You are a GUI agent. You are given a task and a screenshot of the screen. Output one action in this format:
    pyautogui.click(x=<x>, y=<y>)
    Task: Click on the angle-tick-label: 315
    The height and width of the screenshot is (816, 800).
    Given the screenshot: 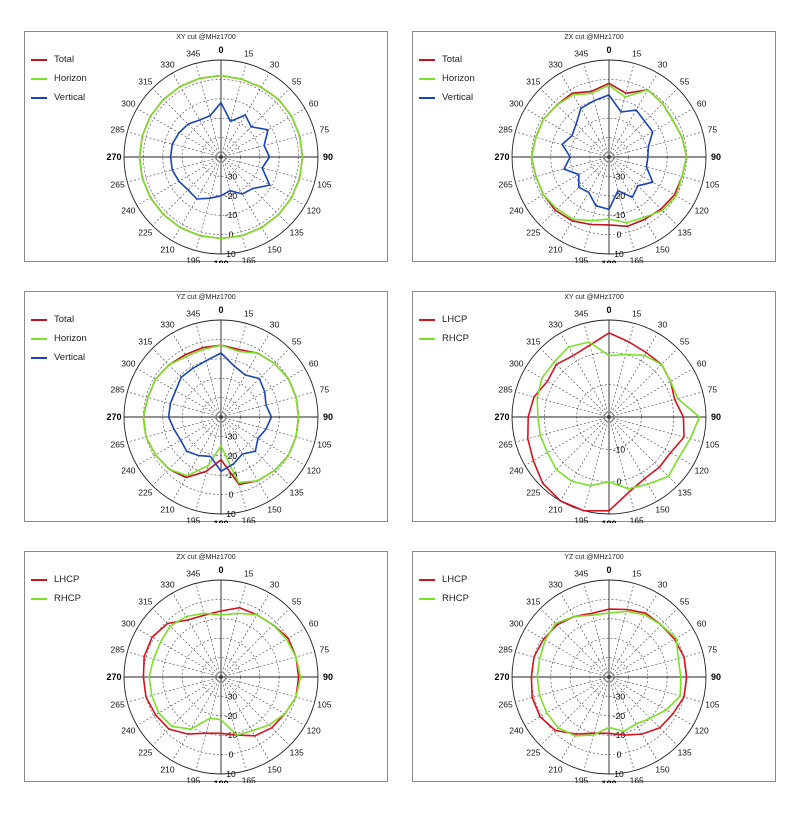 What is the action you would take?
    pyautogui.click(x=533, y=81)
    